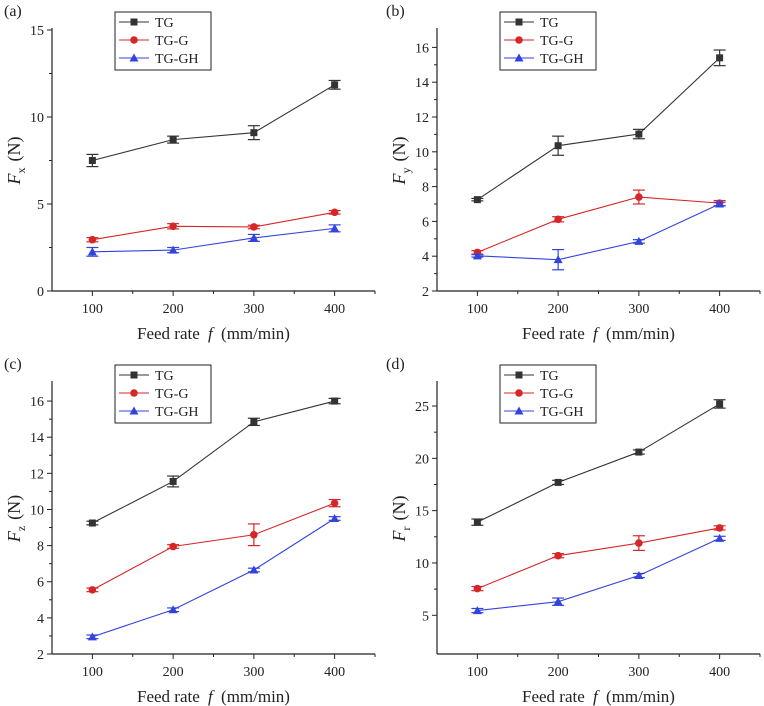 The width and height of the screenshot is (764, 706). I want to click on y-tick-label: 16, so click(37, 402).